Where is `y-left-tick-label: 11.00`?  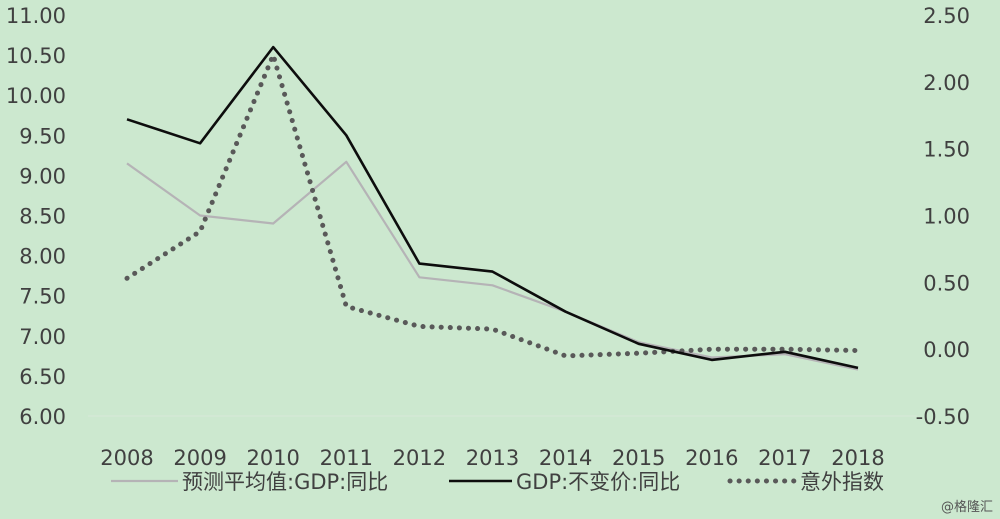 y-left-tick-label: 11.00 is located at coordinates (36, 16).